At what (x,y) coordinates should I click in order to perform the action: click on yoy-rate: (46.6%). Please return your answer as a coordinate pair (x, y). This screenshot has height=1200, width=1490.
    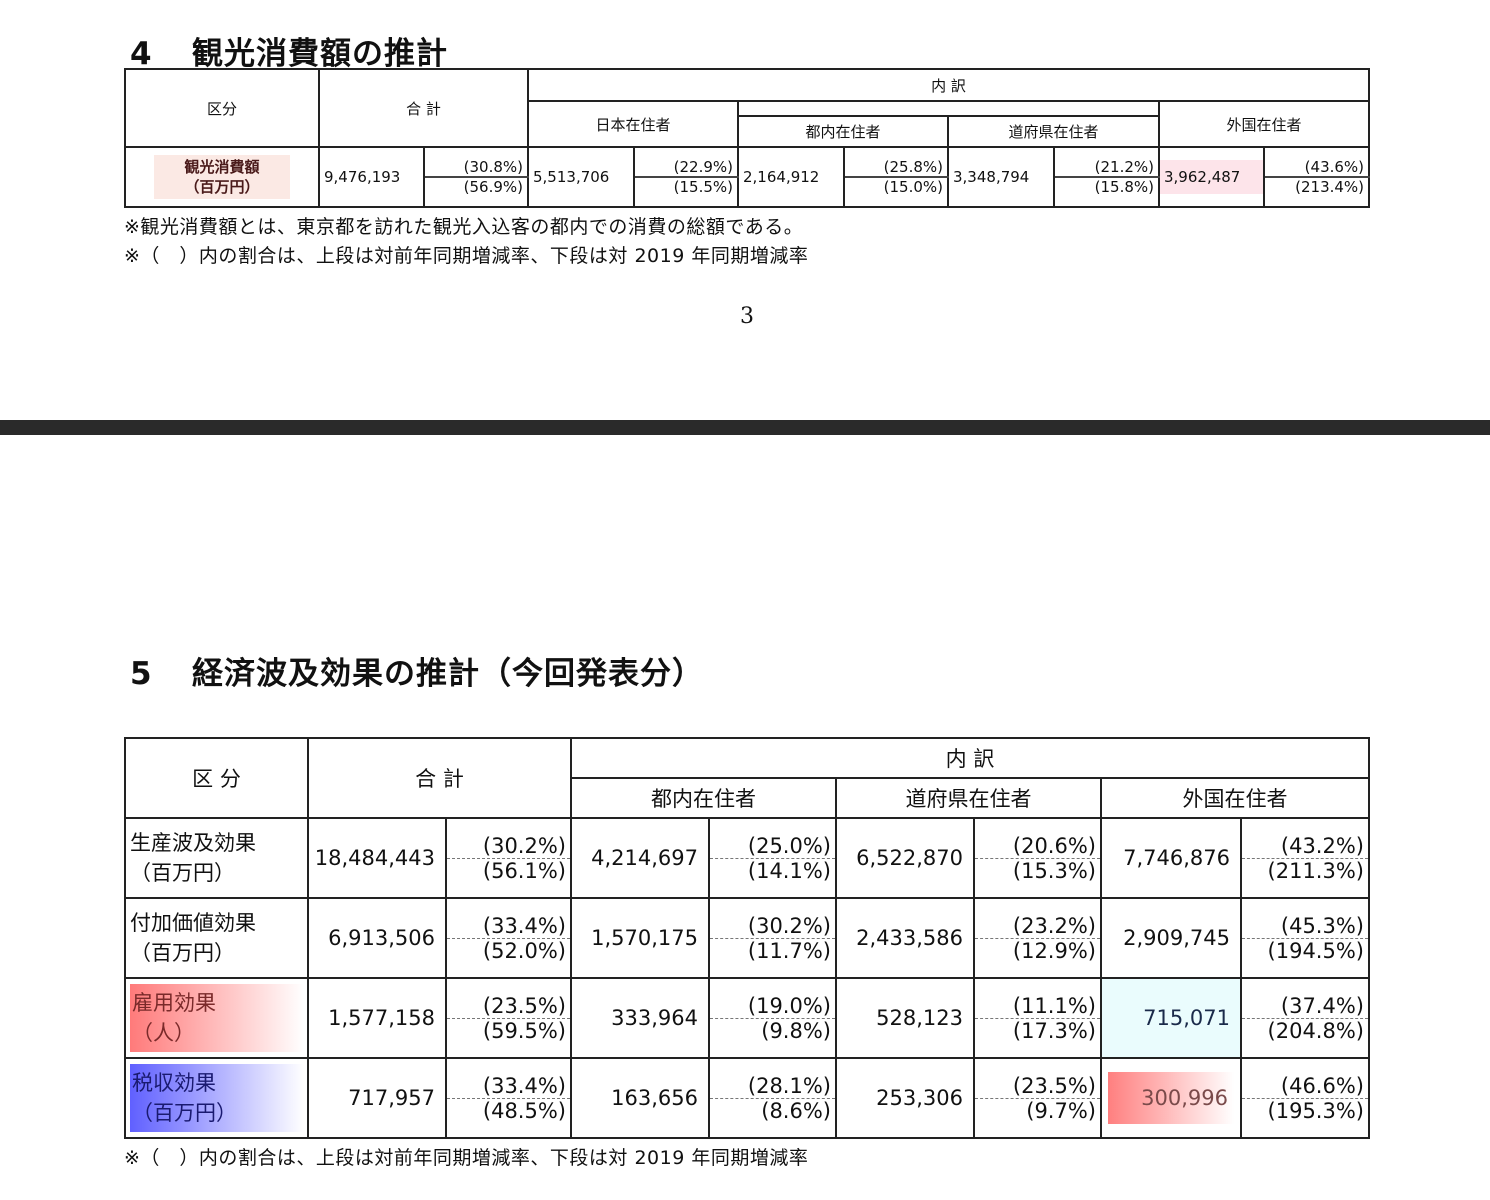
    Looking at the image, I should click on (1305, 1078).